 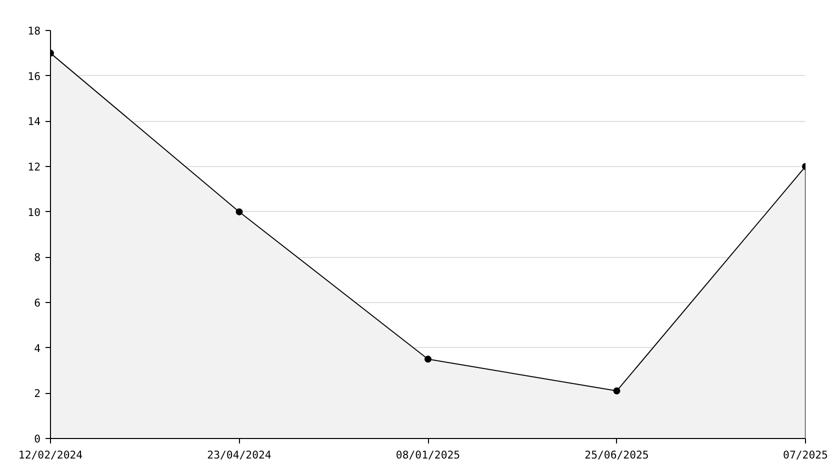 What do you see at coordinates (34, 31) in the screenshot?
I see `y-tick-label: 18` at bounding box center [34, 31].